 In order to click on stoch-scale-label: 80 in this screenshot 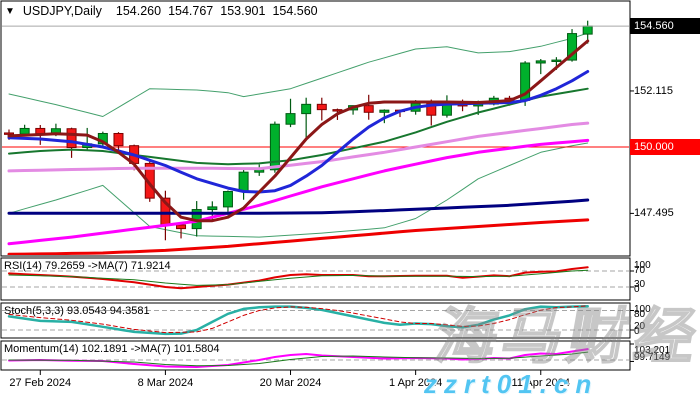, I will do `click(640, 314)`.